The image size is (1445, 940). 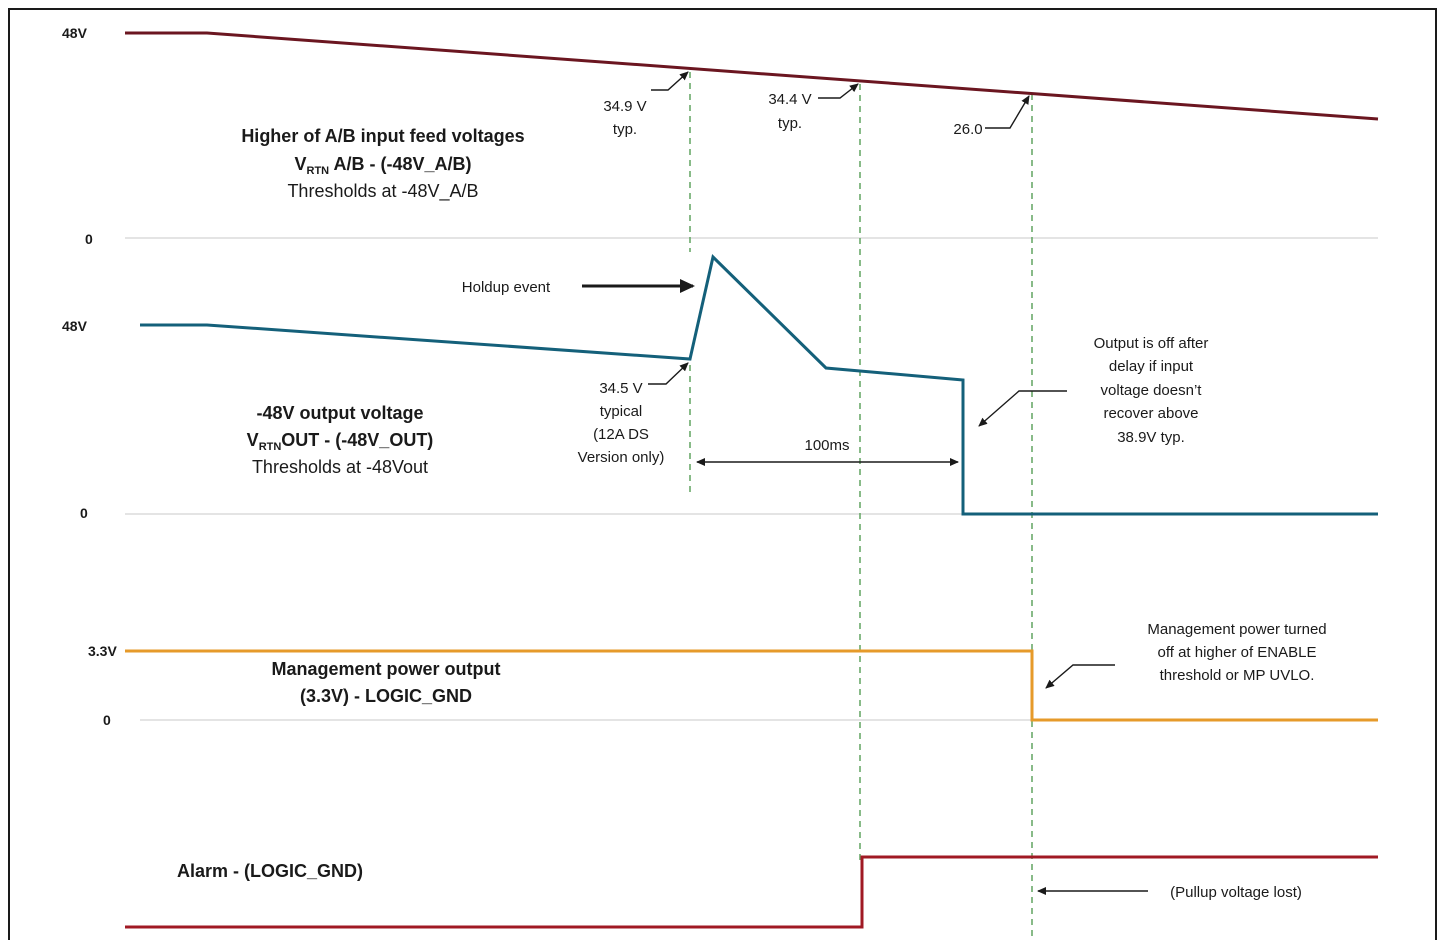 I want to click on input-title-formula: VRTN A/B - (-48V_A/B), so click(x=383, y=165).